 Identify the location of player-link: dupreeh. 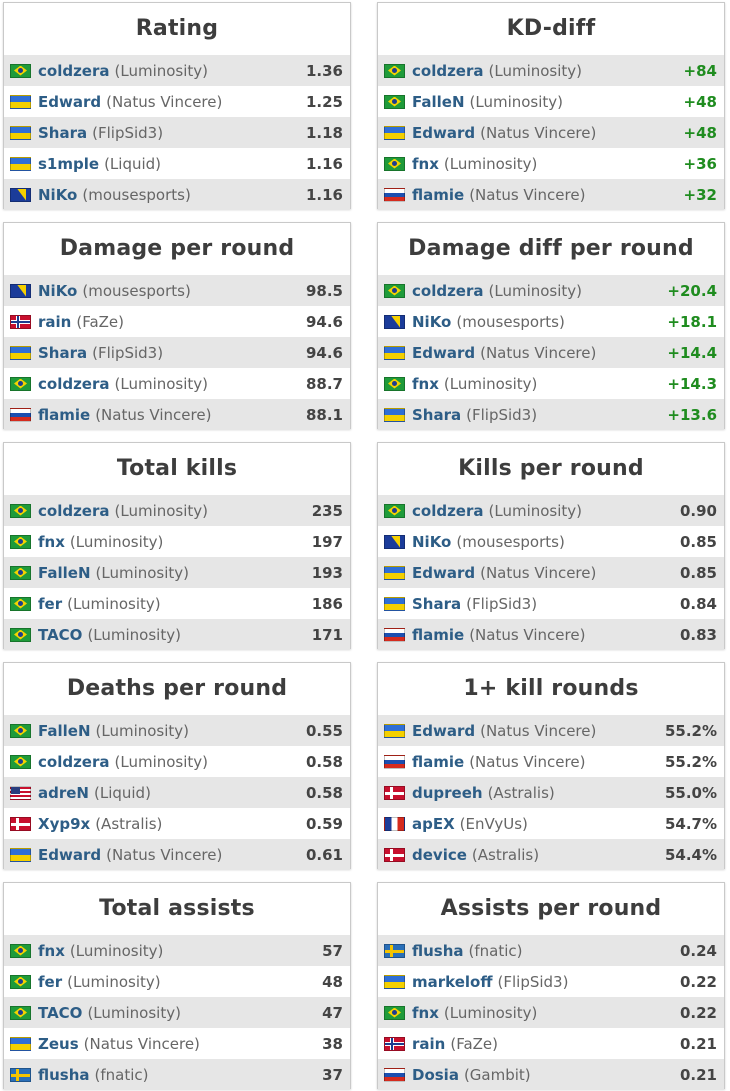
(447, 792).